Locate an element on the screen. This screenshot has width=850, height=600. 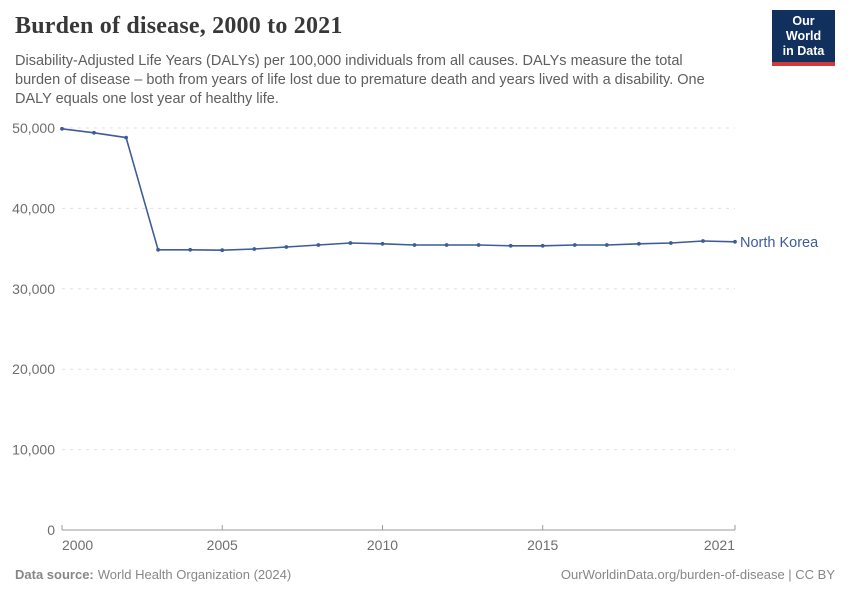
owid-logo-text: in Data is located at coordinates (803, 51).